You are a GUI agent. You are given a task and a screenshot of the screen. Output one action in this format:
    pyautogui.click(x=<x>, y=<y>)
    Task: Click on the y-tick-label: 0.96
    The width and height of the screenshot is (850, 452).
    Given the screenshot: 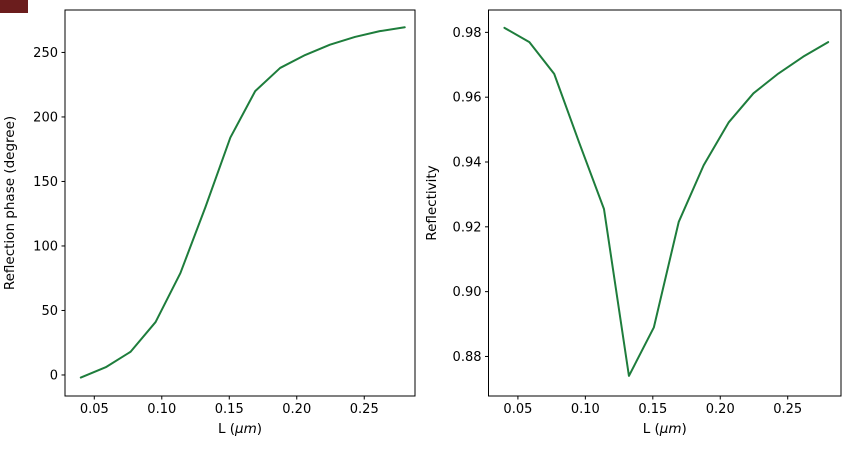 What is the action you would take?
    pyautogui.click(x=467, y=98)
    